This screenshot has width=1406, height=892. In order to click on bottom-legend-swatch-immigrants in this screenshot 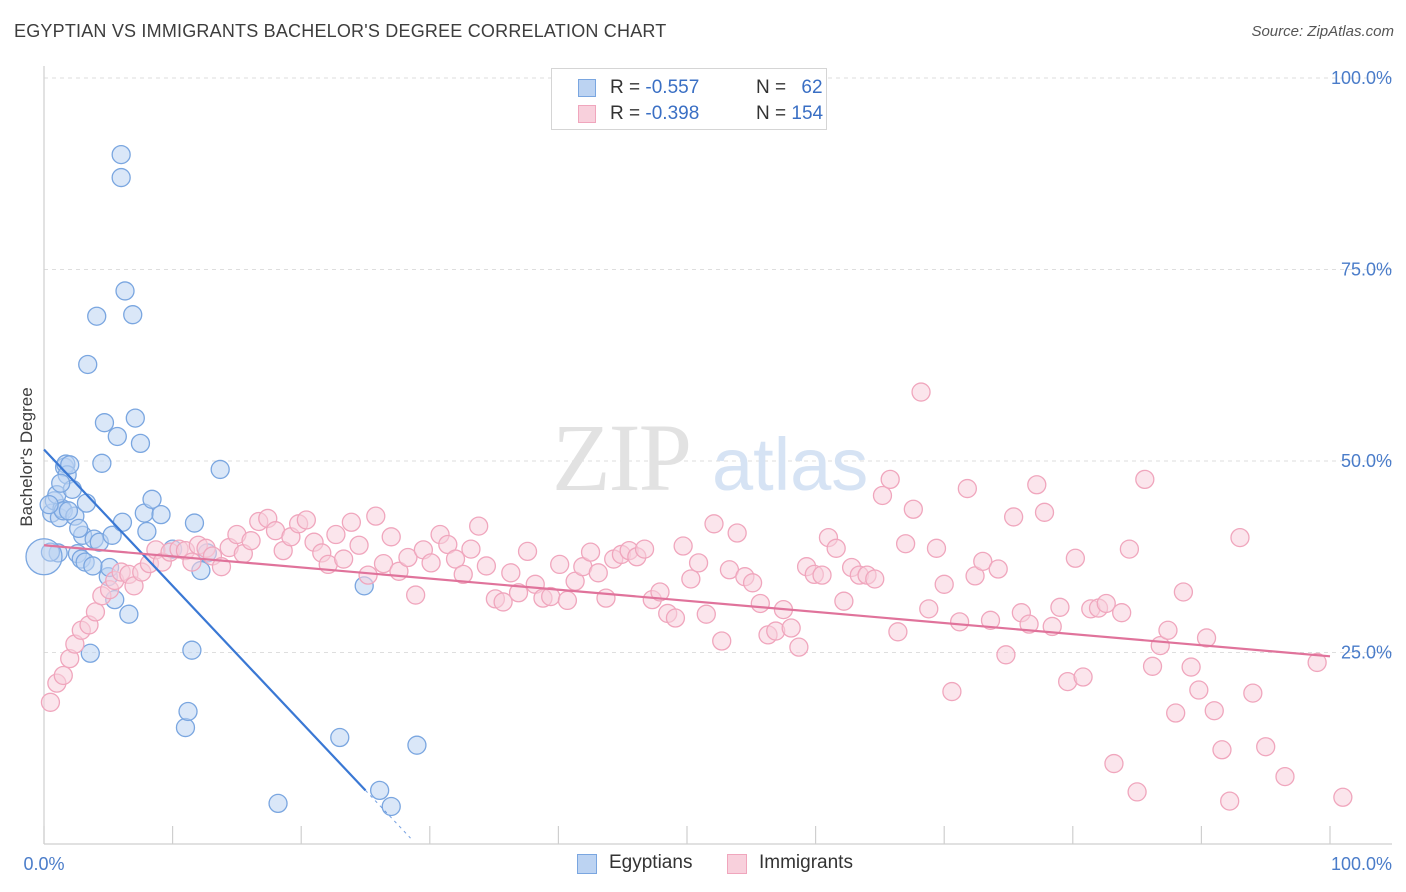, I will do `click(737, 864)`.